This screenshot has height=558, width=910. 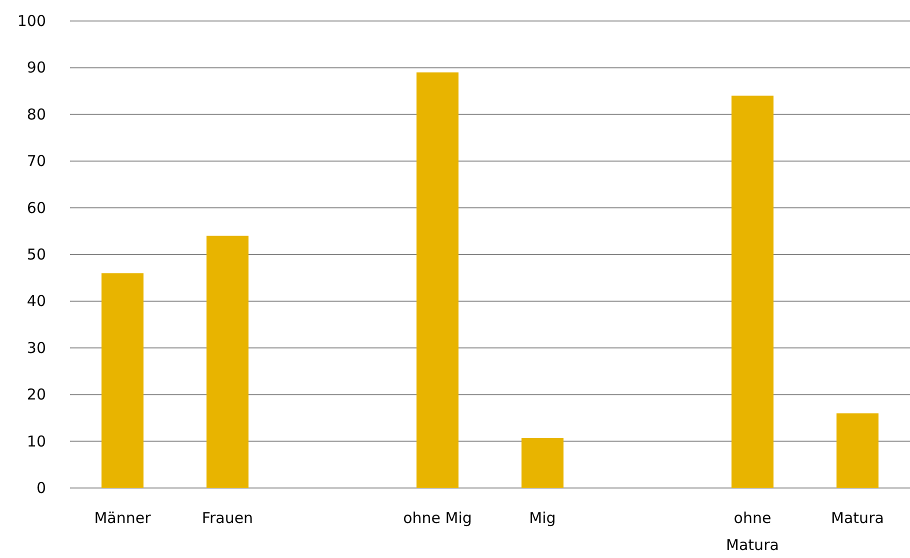 I want to click on x-tick-label: Männer, so click(x=123, y=518).